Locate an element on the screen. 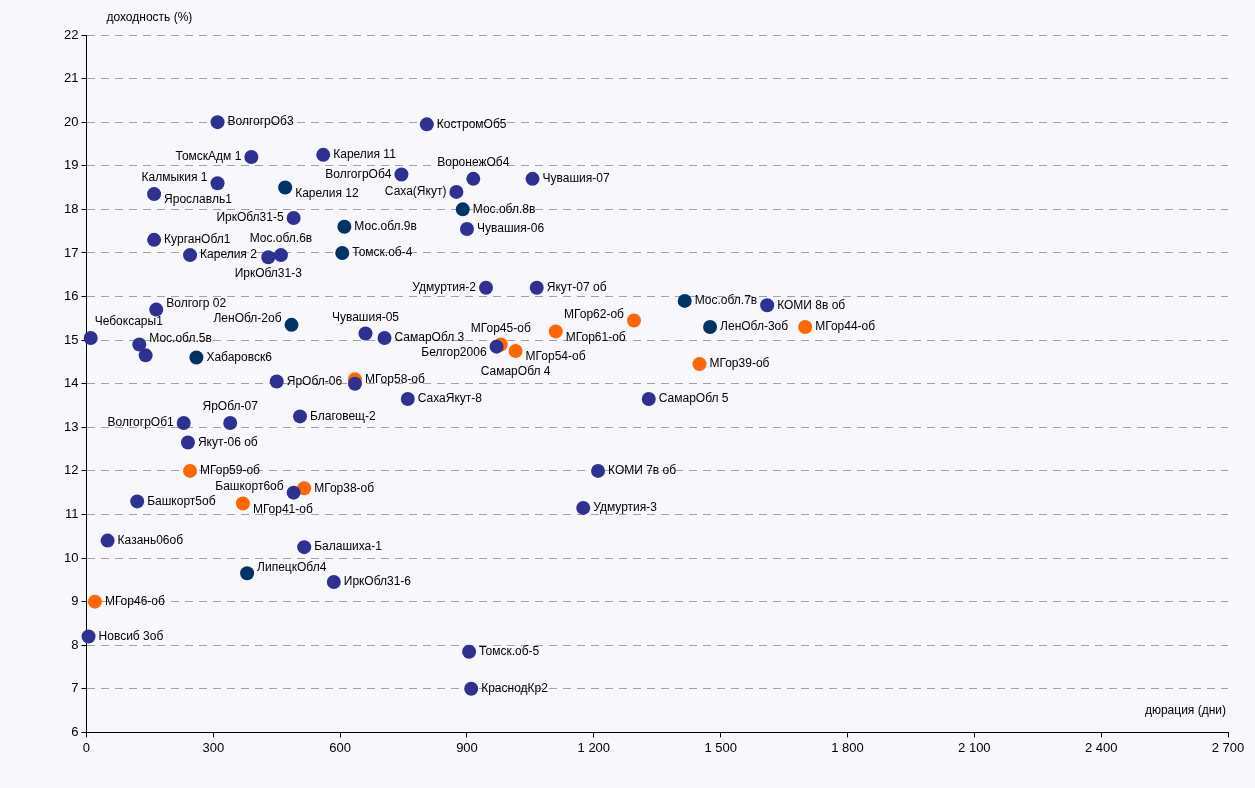  y-tick-label: 15 is located at coordinates (71, 339).